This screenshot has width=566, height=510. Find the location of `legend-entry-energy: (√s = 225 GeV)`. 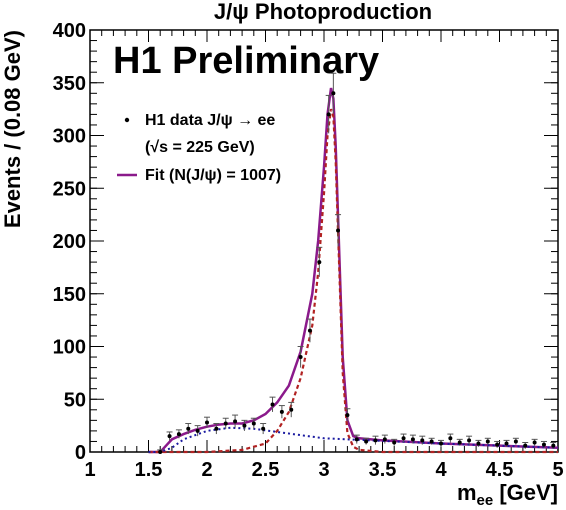

legend-entry-energy: (√s = 225 GeV) is located at coordinates (200, 147).